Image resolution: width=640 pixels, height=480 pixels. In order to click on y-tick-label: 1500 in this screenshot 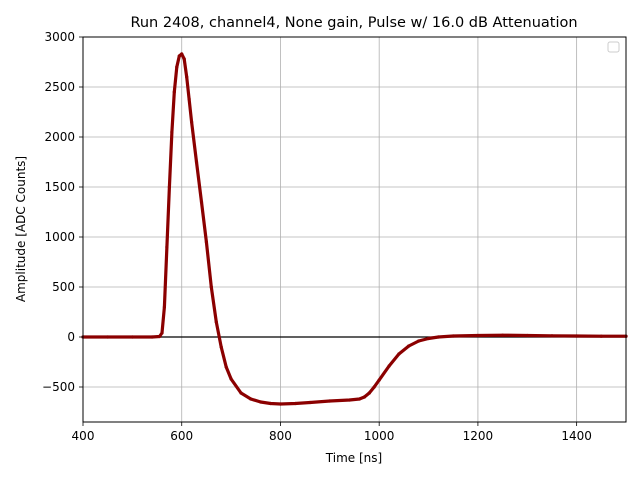, I will do `click(59, 187)`.